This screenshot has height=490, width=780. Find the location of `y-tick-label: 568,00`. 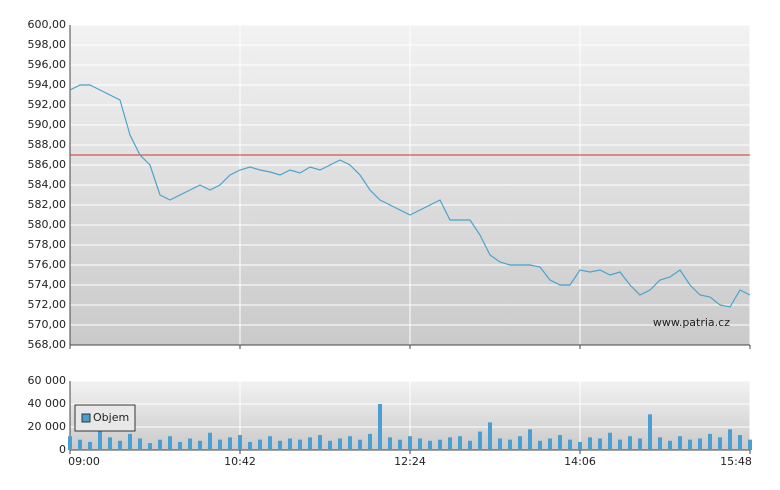

y-tick-label: 568,00 is located at coordinates (47, 344).